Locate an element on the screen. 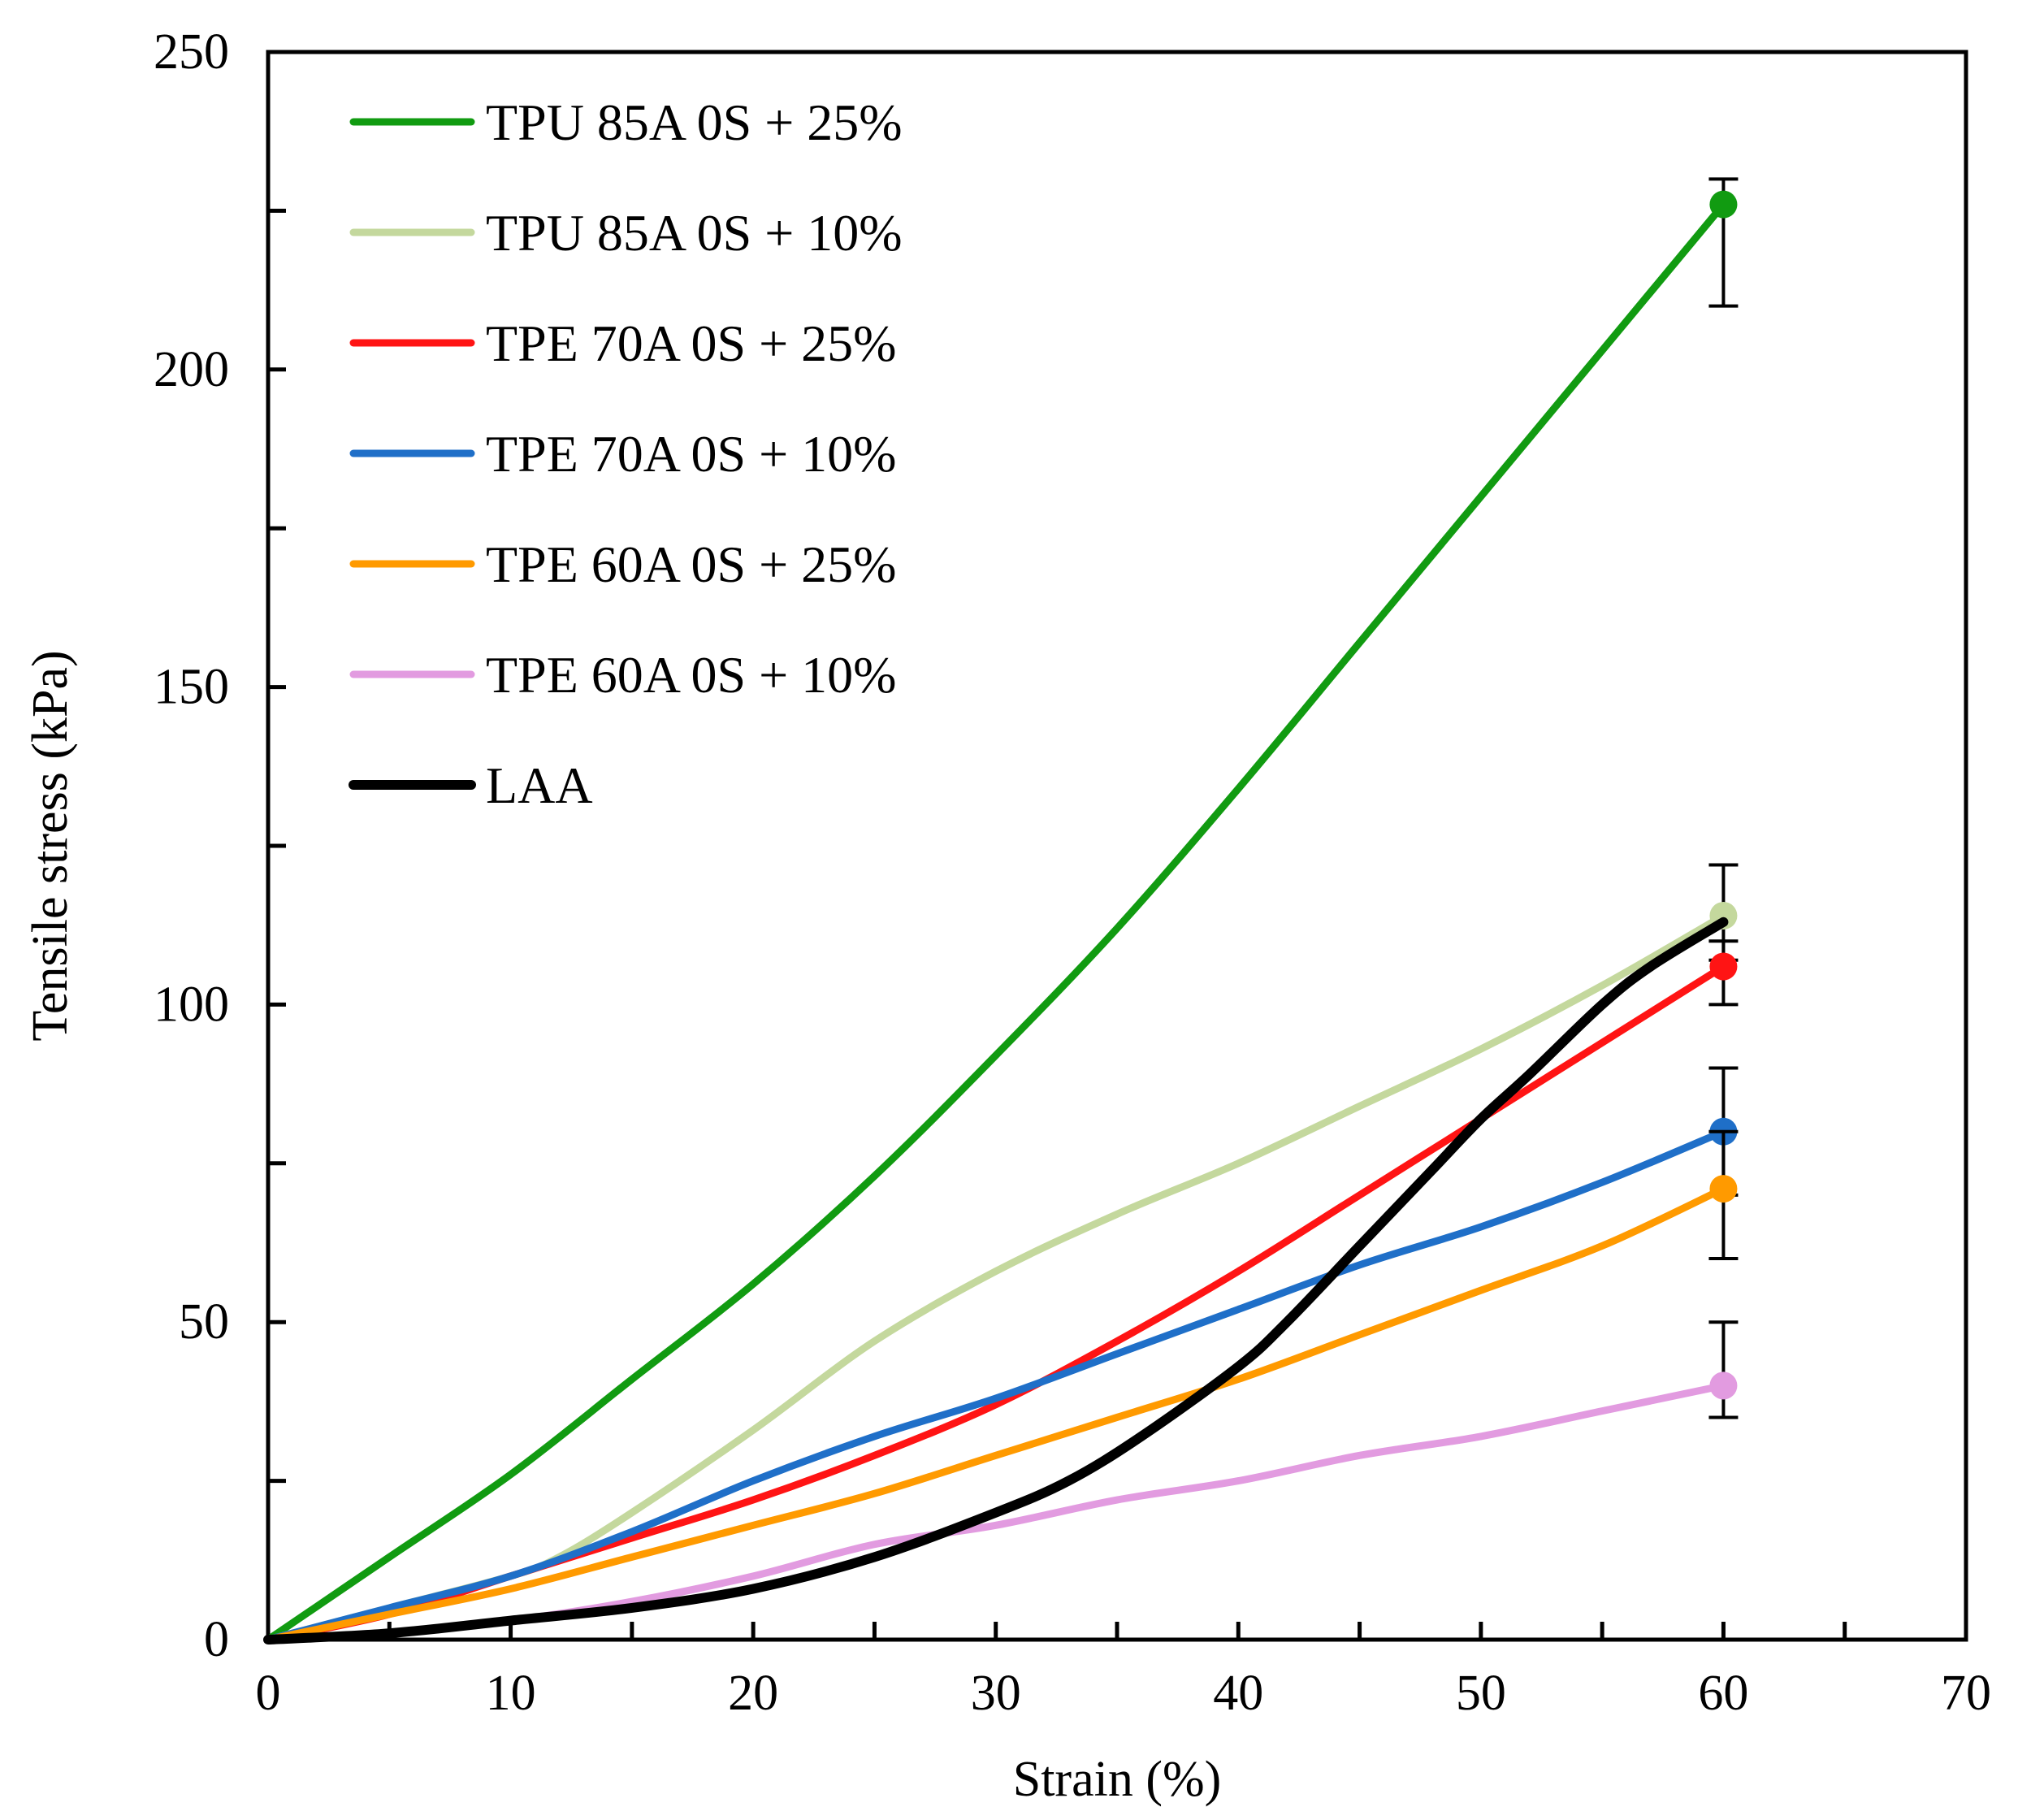  x-tick-label: 0 is located at coordinates (268, 1693).